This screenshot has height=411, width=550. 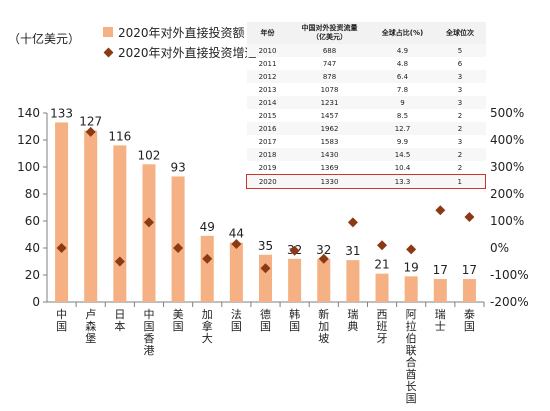 What do you see at coordinates (90, 326) in the screenshot?
I see `x-tick-label: 卢森堡` at bounding box center [90, 326].